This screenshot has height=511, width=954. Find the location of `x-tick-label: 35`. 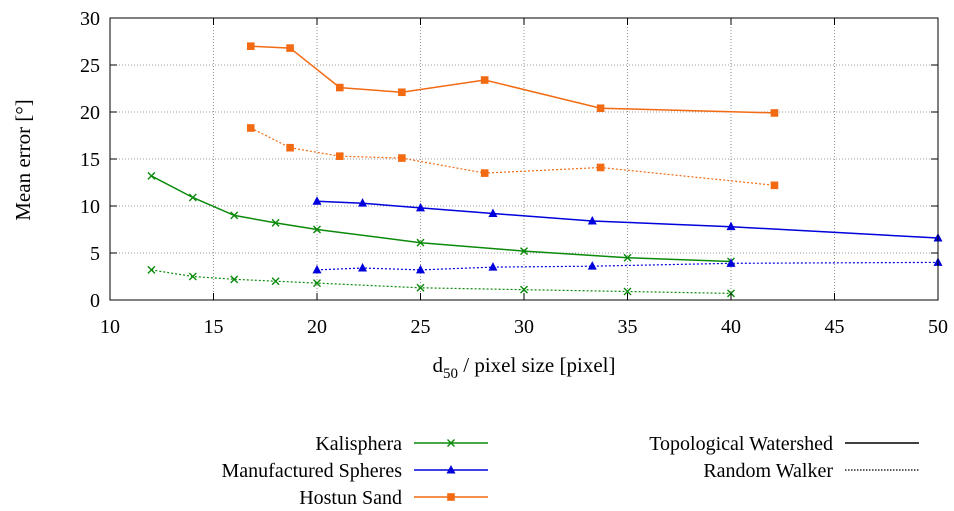

x-tick-label: 35 is located at coordinates (628, 327).